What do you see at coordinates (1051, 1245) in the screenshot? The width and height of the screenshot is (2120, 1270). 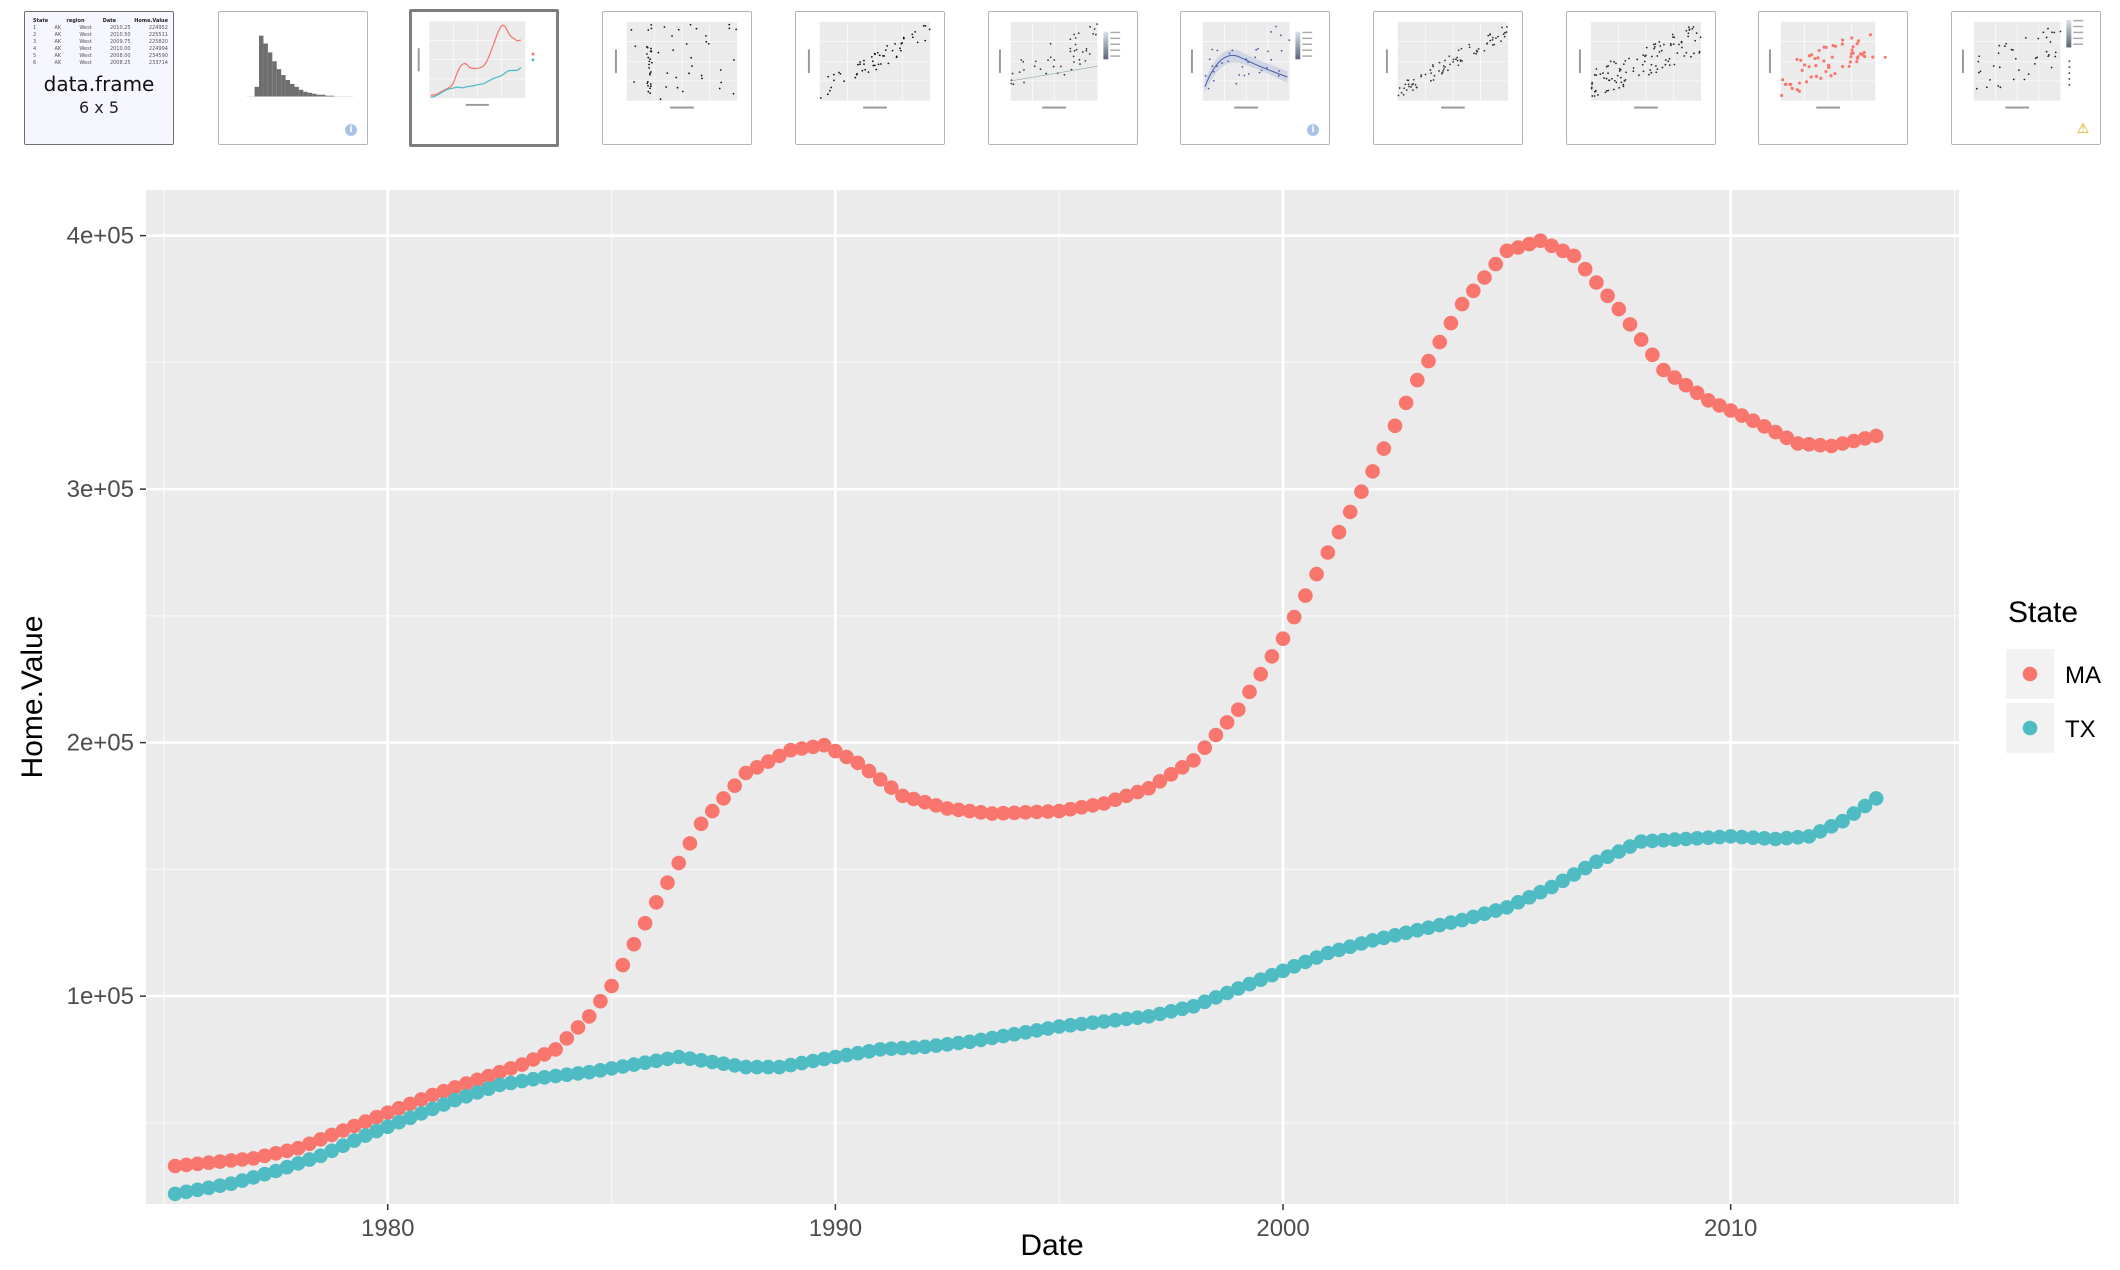 I see `x-axis-title: Date` at bounding box center [1051, 1245].